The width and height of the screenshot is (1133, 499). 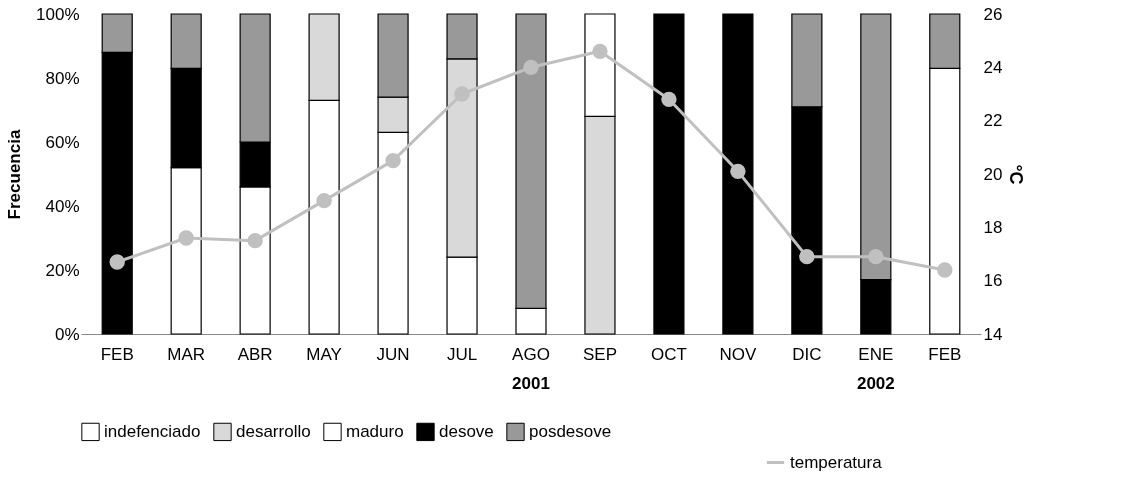 What do you see at coordinates (273, 431) in the screenshot?
I see `legend-label: desarrollo` at bounding box center [273, 431].